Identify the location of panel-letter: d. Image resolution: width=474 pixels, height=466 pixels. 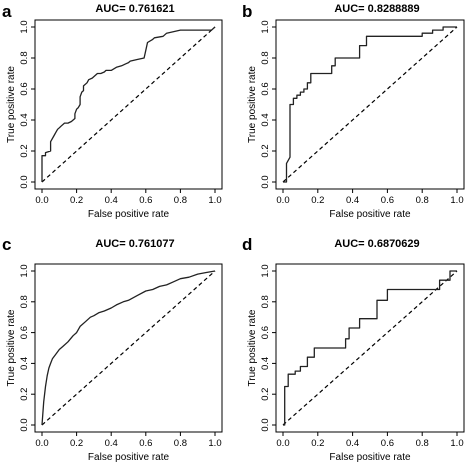
(247, 244).